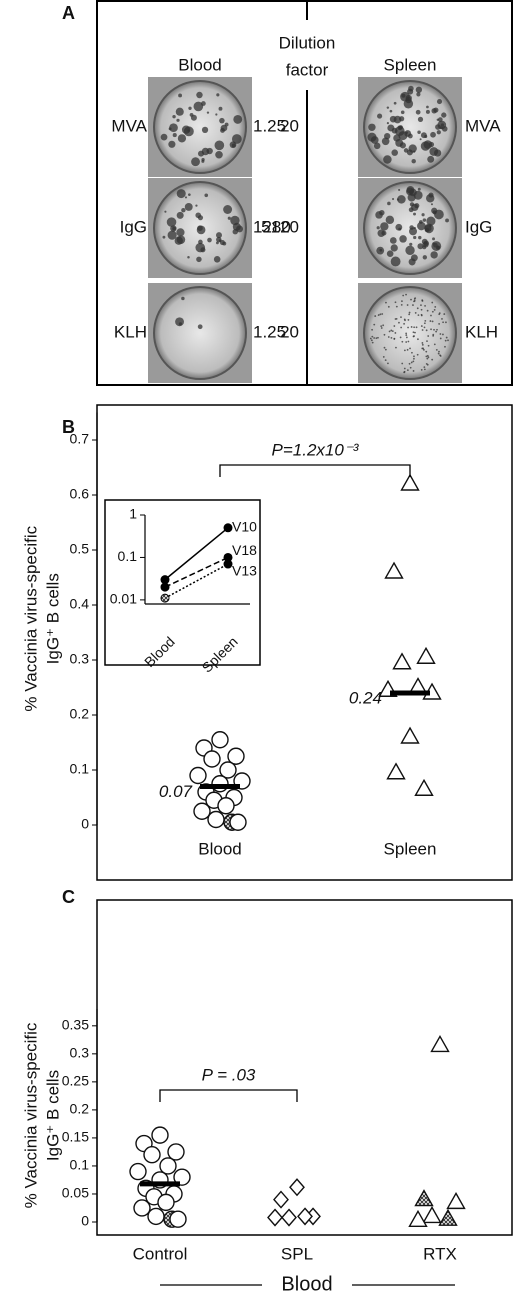 The image size is (520, 1302). Describe the element at coordinates (200, 333) in the screenshot. I see `well` at that location.